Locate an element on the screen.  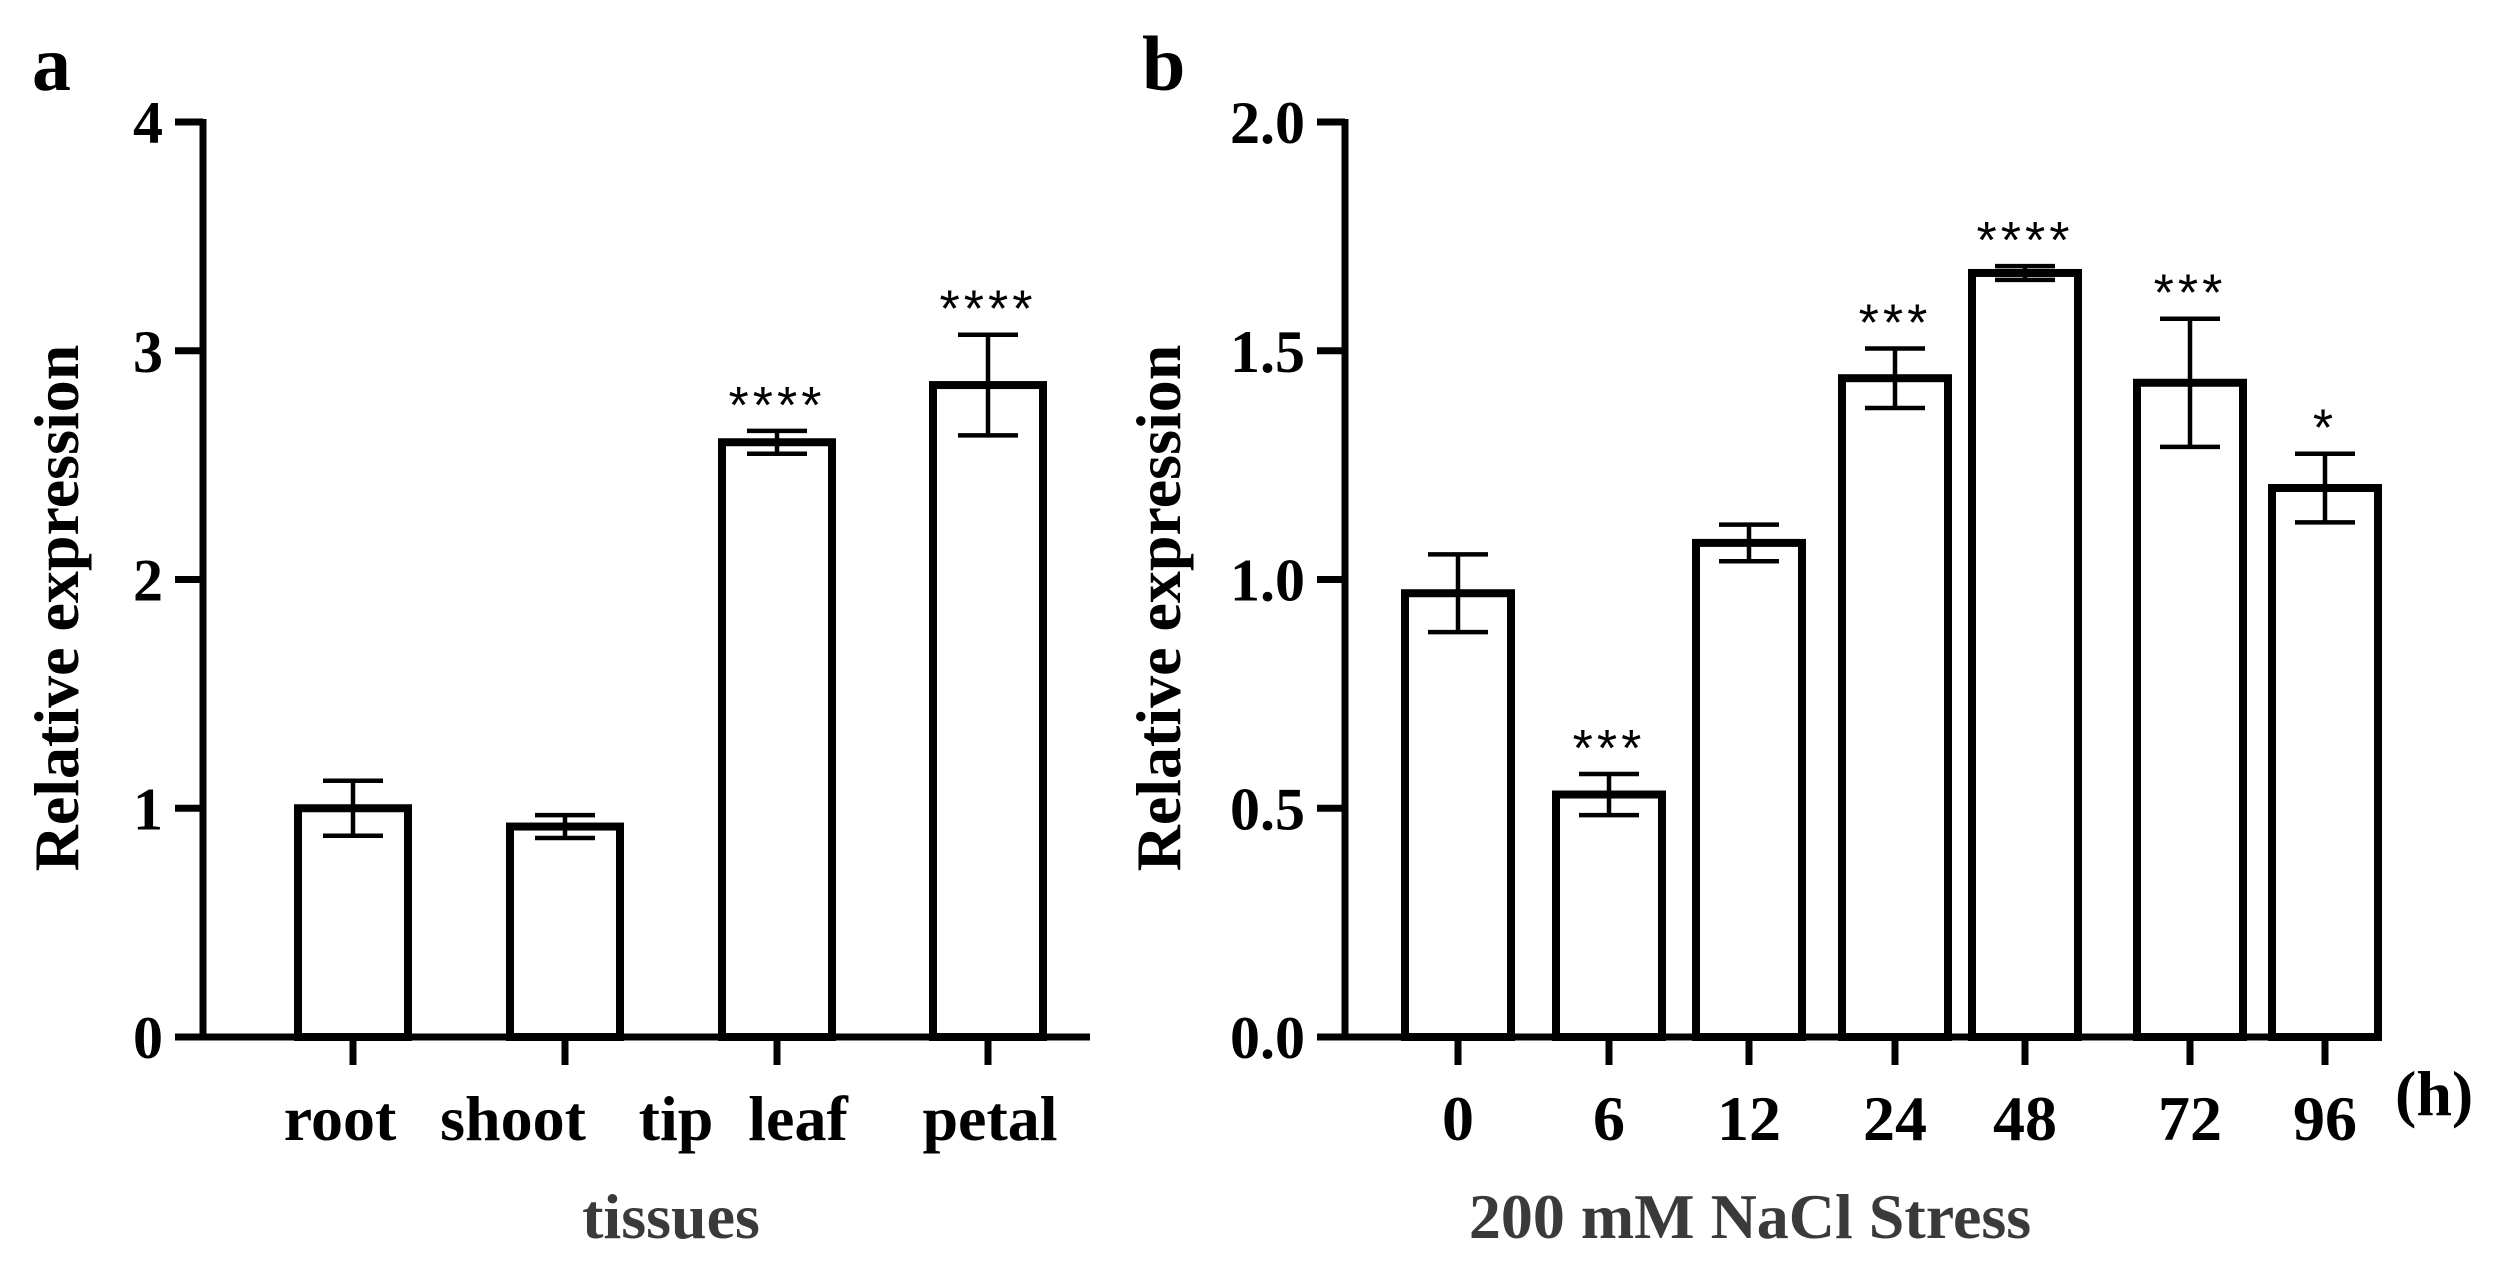
panel-b-x-axis-title: 200 mM NaCl Stress is located at coordinates (1750, 1216).